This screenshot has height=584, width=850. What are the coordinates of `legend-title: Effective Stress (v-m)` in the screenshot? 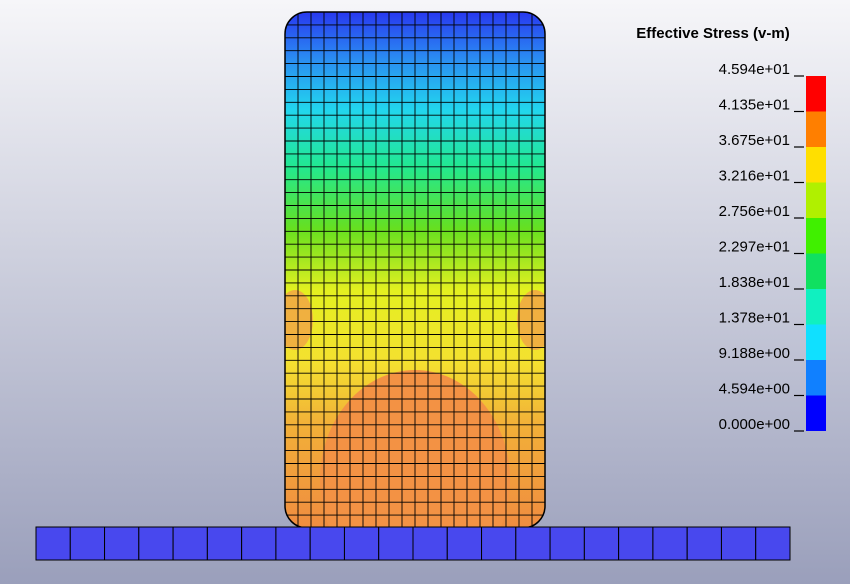 It's located at (712, 33).